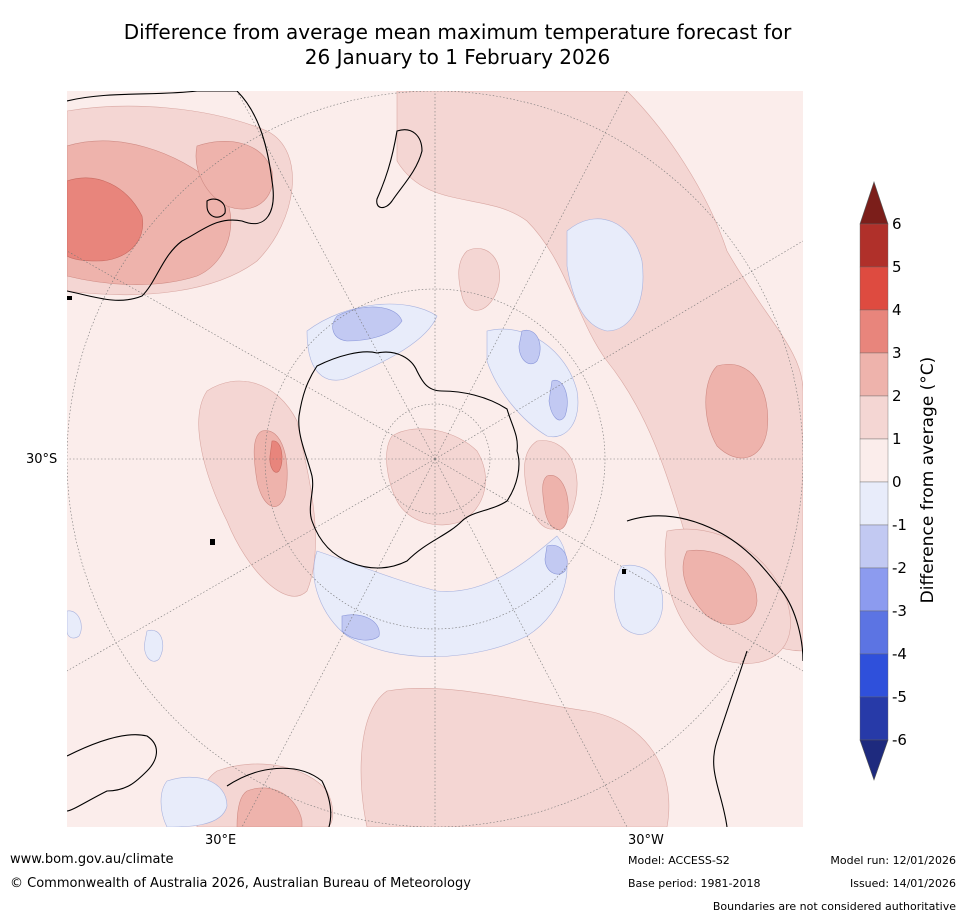 The height and width of the screenshot is (919, 965). I want to click on colorbar-bar, so click(874, 481).